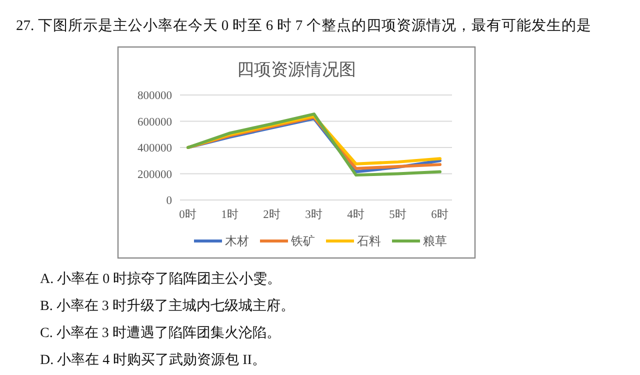 The height and width of the screenshot is (375, 640). Describe the element at coordinates (155, 96) in the screenshot. I see `y-tick-label: 800000` at that location.